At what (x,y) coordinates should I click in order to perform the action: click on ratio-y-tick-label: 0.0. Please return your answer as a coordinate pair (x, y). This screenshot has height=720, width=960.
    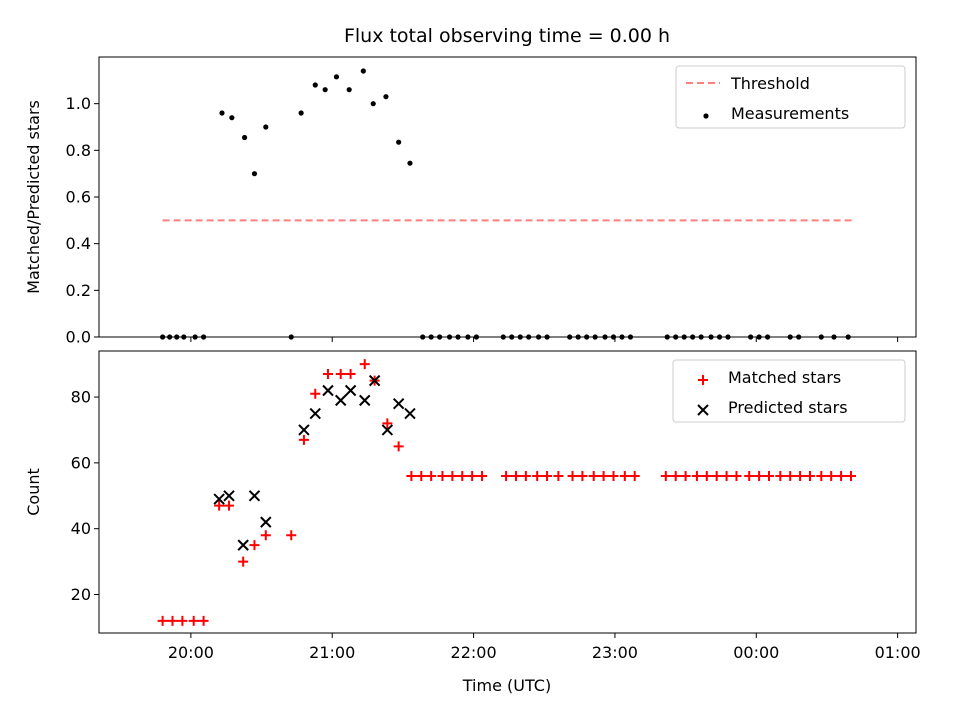
    Looking at the image, I should click on (78, 337).